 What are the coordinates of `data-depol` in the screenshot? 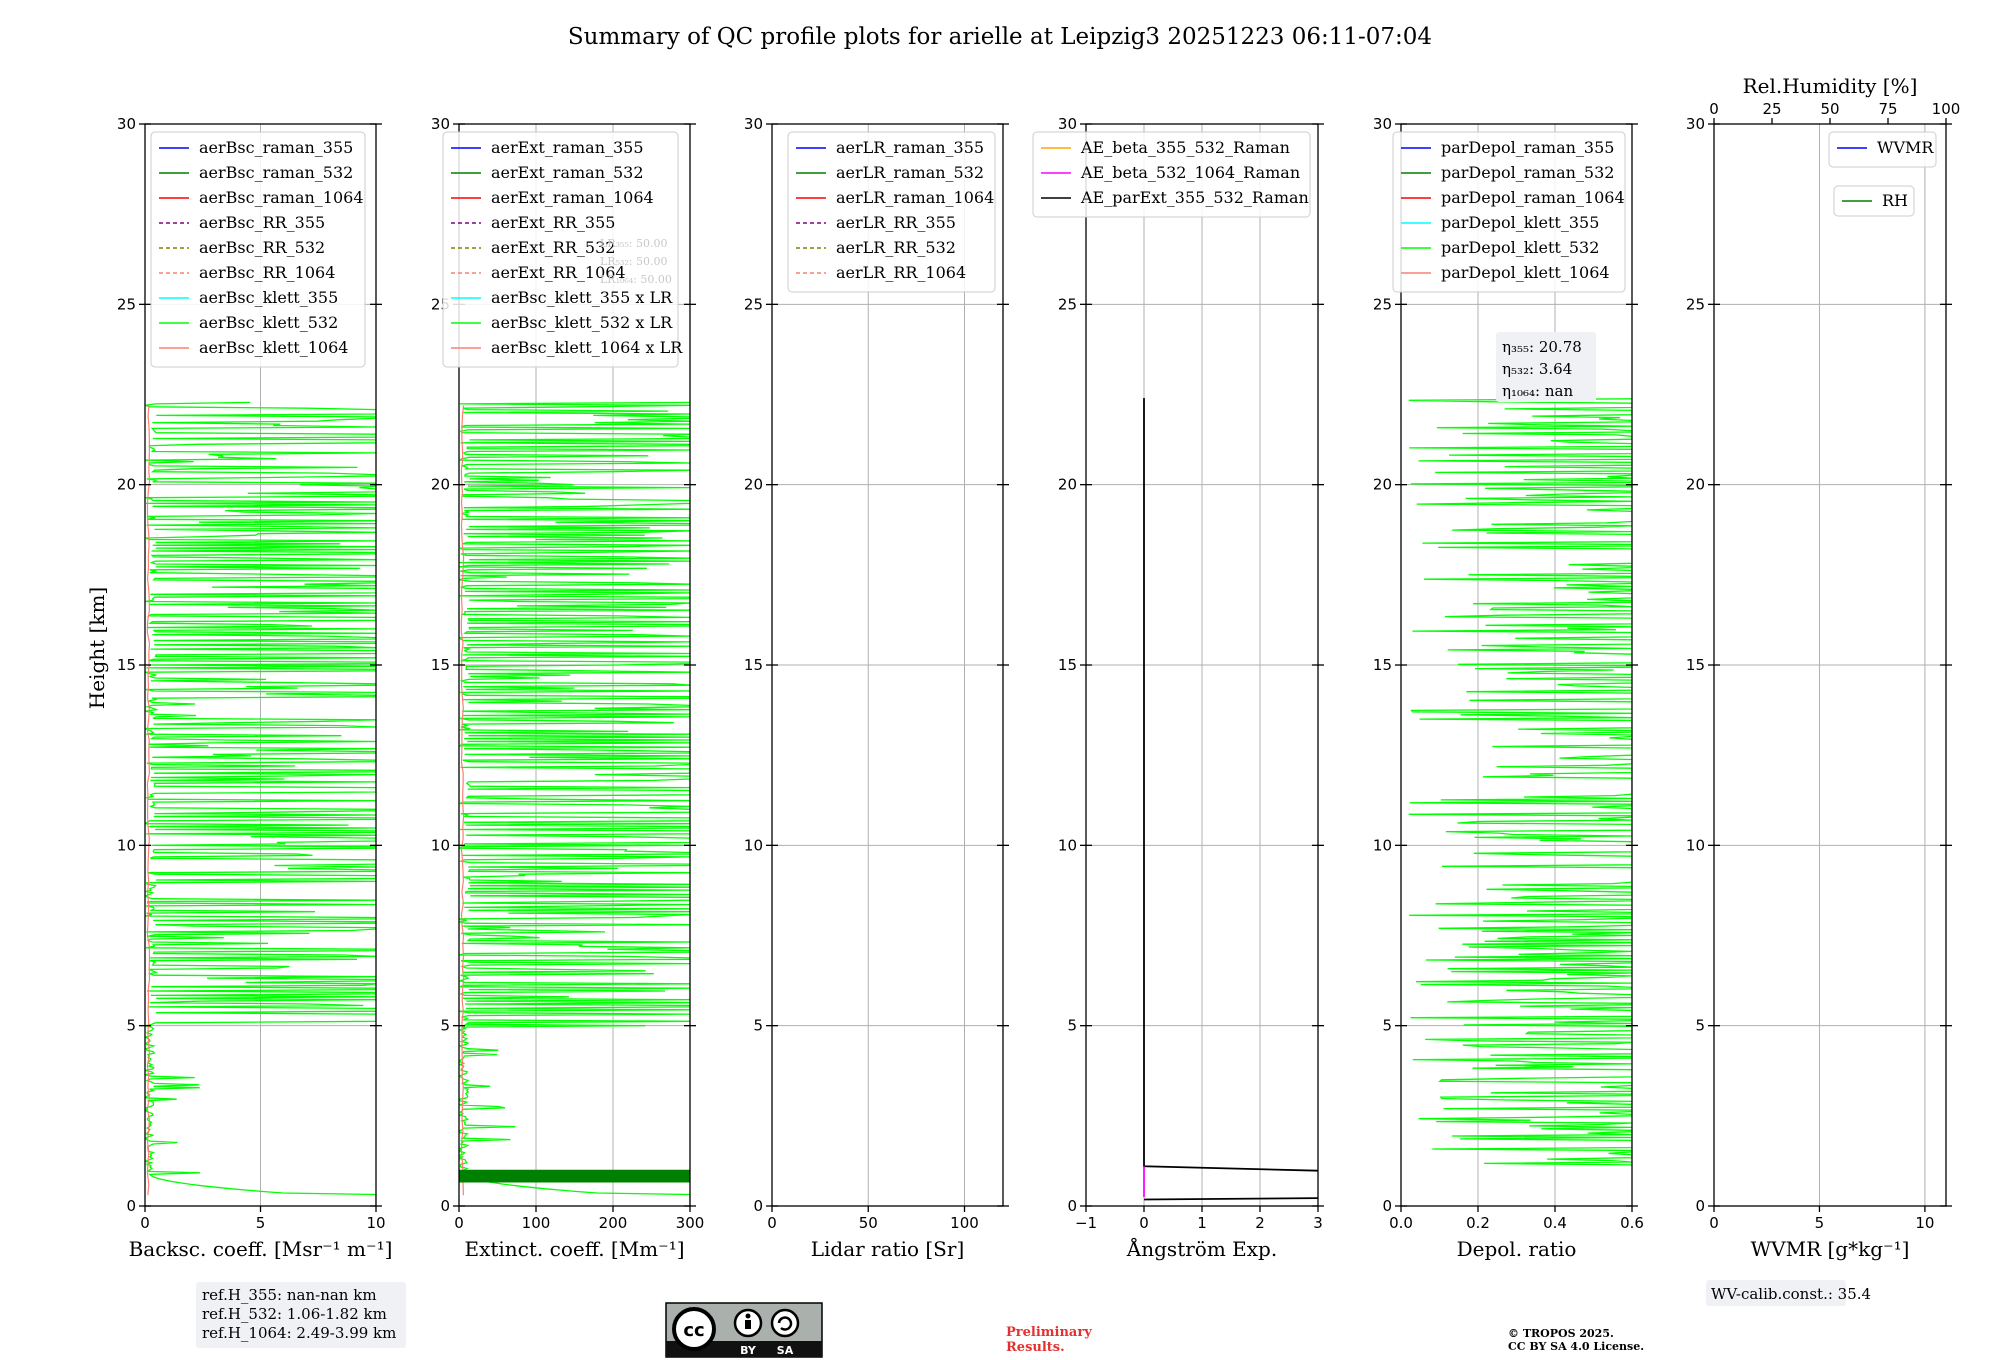 It's located at (1520, 782).